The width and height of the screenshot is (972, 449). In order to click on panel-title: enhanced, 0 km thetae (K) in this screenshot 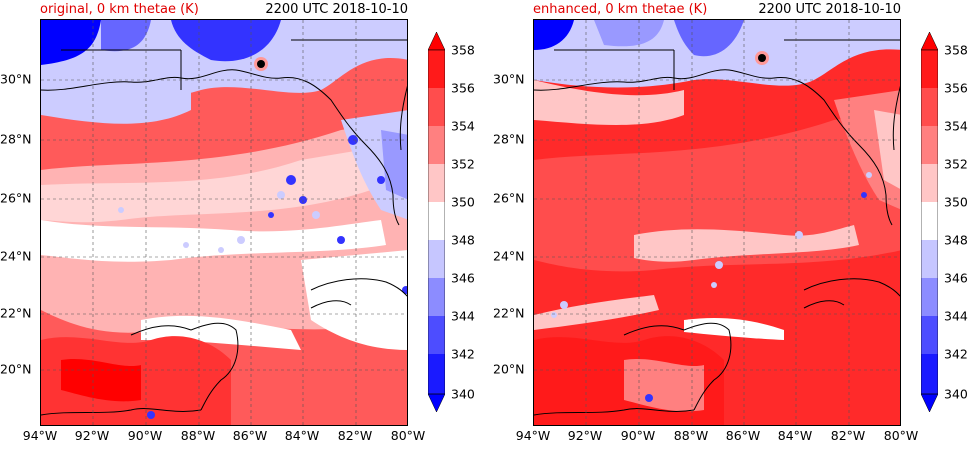, I will do `click(620, 9)`.